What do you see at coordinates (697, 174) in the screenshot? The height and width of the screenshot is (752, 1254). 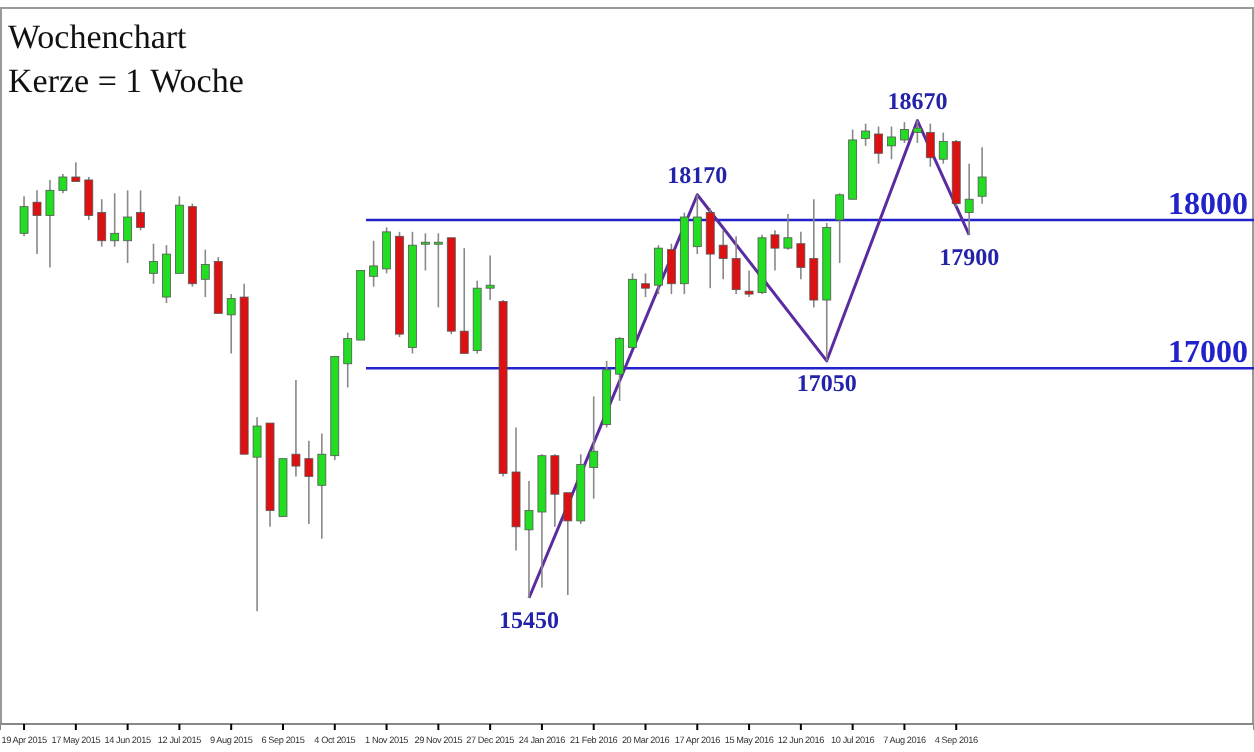 I see `annotation: 18170` at bounding box center [697, 174].